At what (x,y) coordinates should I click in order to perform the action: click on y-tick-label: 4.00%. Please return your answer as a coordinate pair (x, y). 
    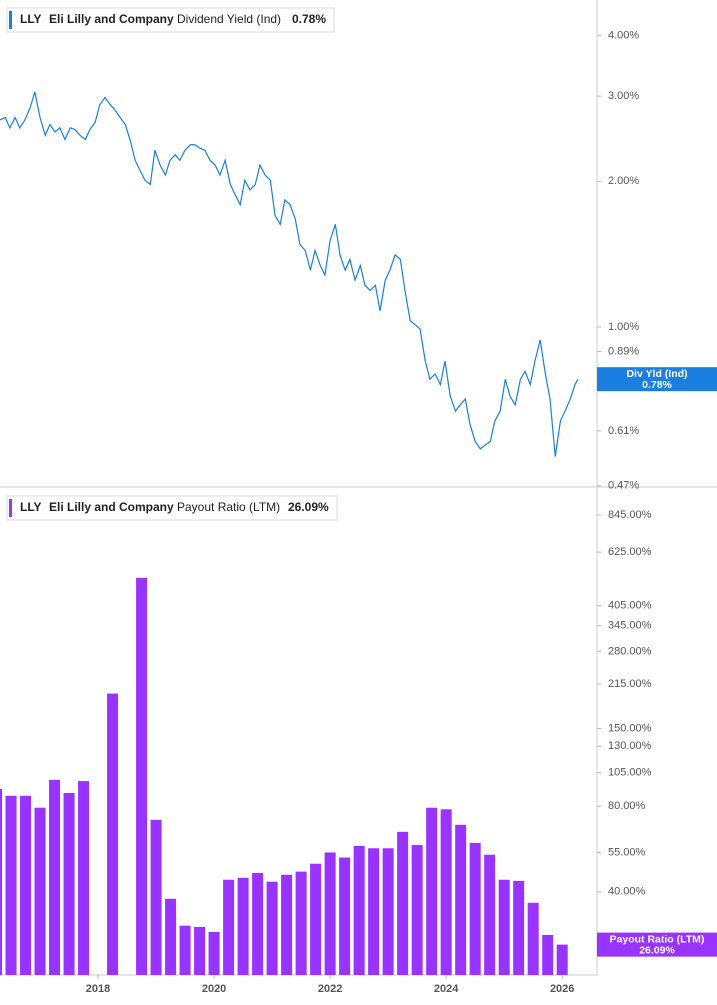
    Looking at the image, I should click on (623, 36).